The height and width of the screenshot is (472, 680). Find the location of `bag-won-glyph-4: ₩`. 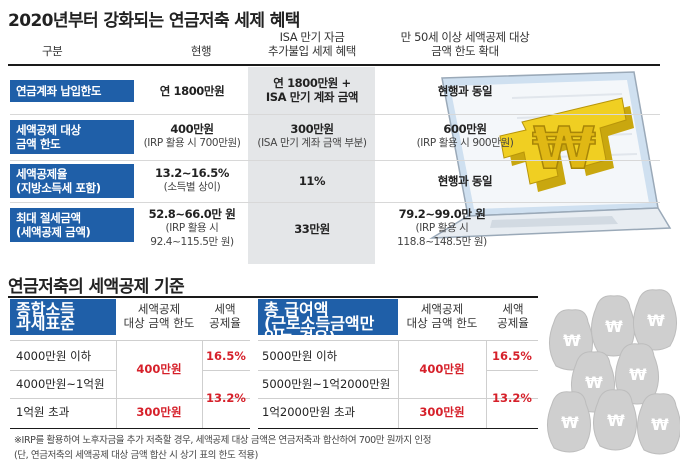

bag-won-glyph-4: ₩ is located at coordinates (594, 382).